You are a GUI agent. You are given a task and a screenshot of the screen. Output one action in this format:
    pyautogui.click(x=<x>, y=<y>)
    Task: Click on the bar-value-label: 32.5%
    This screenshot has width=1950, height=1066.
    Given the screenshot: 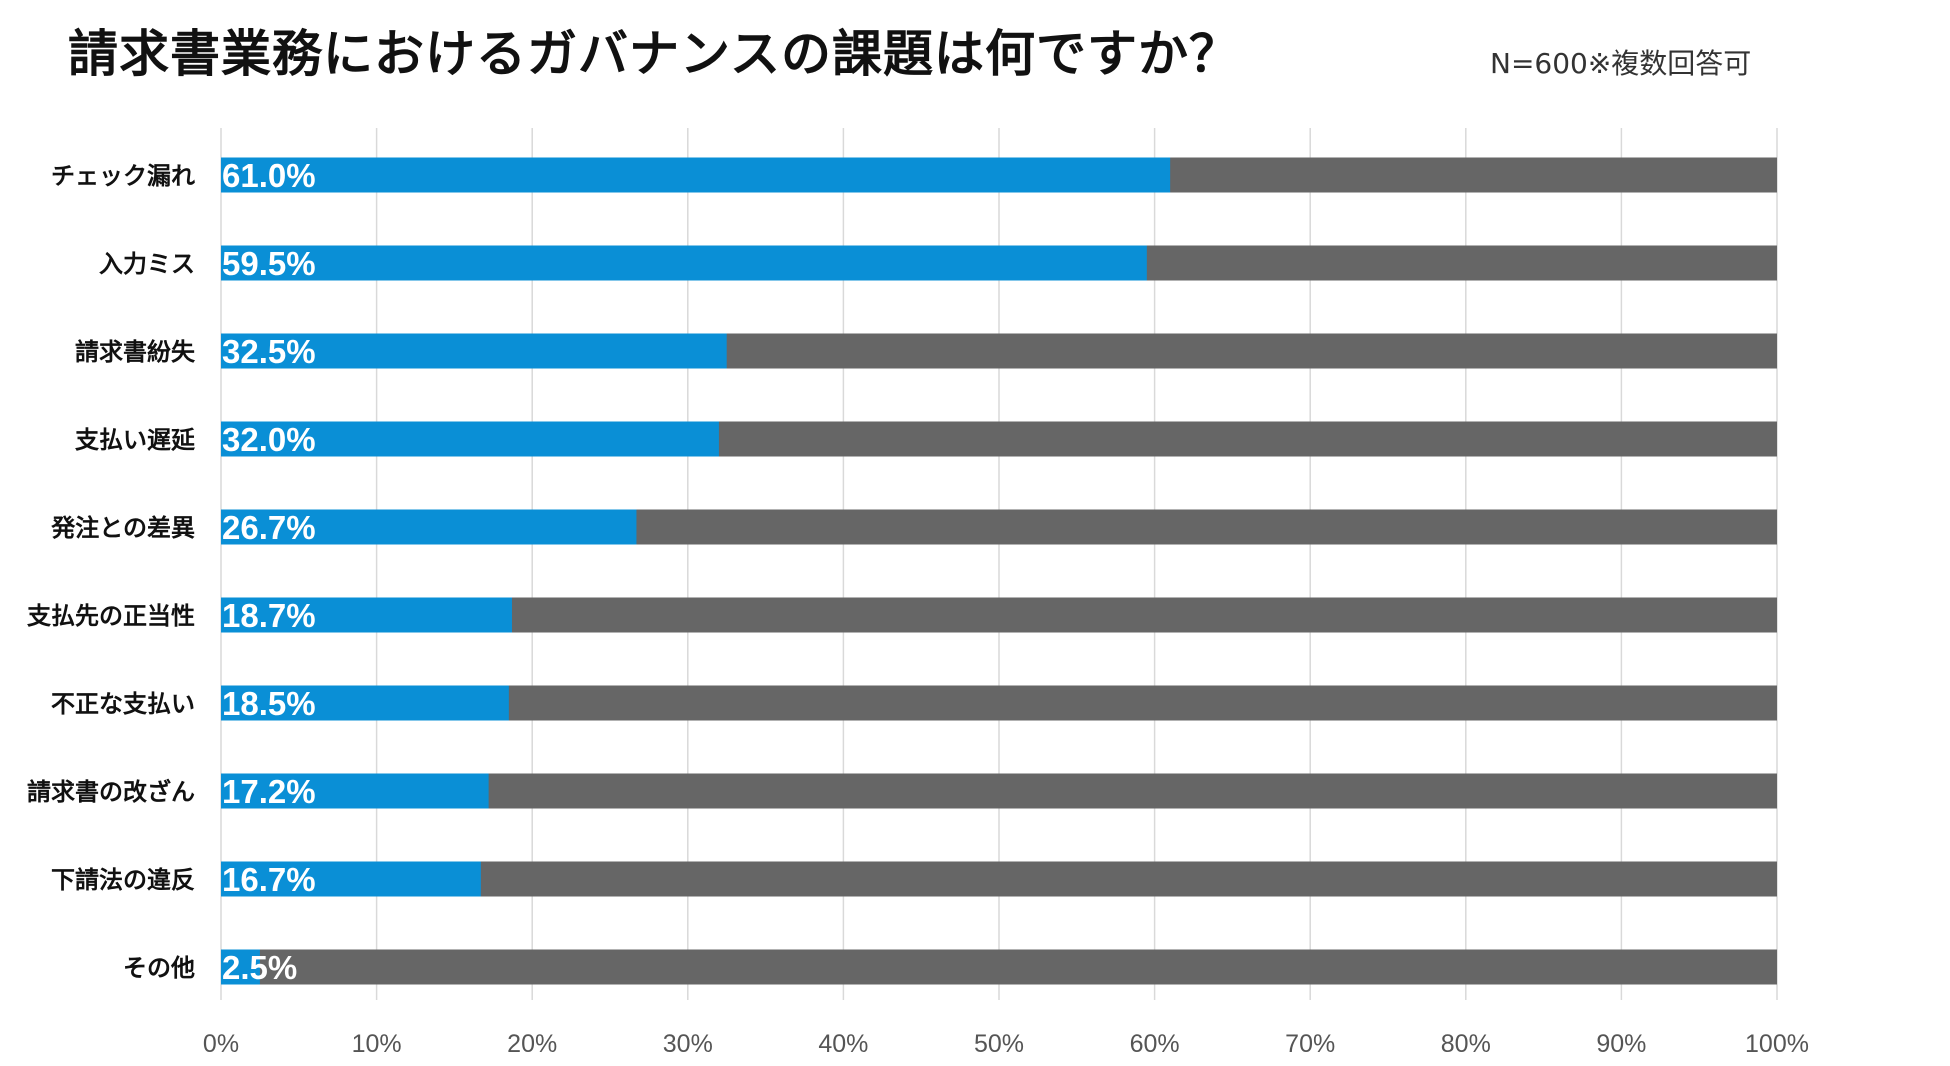 What is the action you would take?
    pyautogui.click(x=269, y=351)
    